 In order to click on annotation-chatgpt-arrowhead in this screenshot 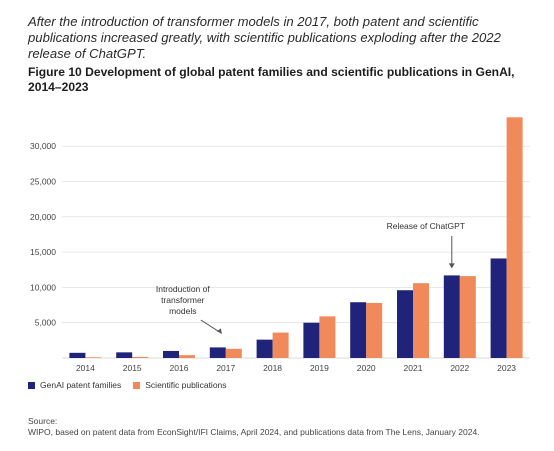, I will do `click(451, 266)`.